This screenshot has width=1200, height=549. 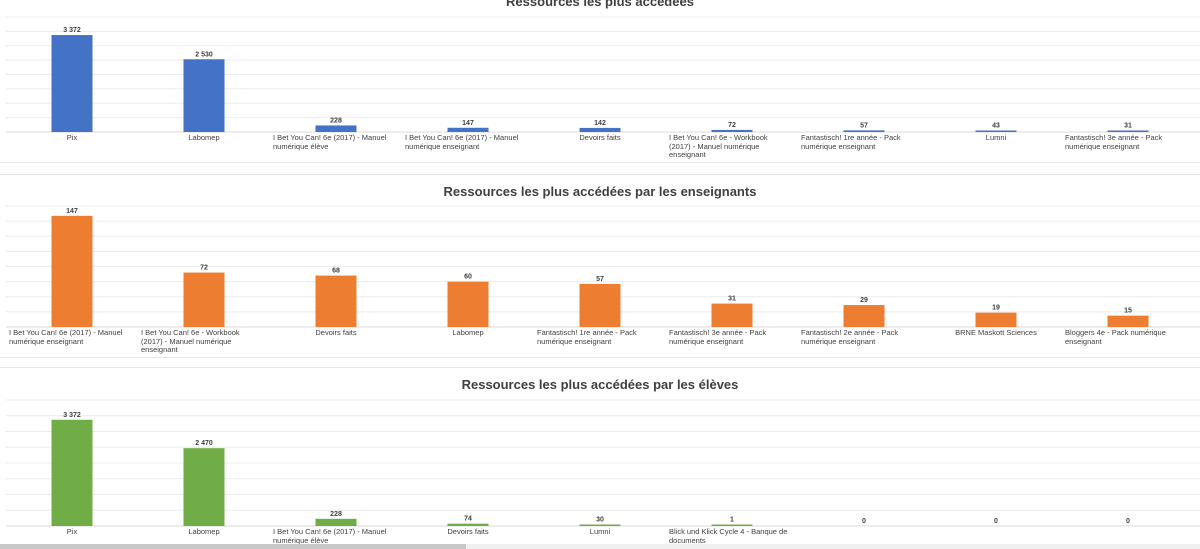 What do you see at coordinates (336, 271) in the screenshot?
I see `data-label: 68` at bounding box center [336, 271].